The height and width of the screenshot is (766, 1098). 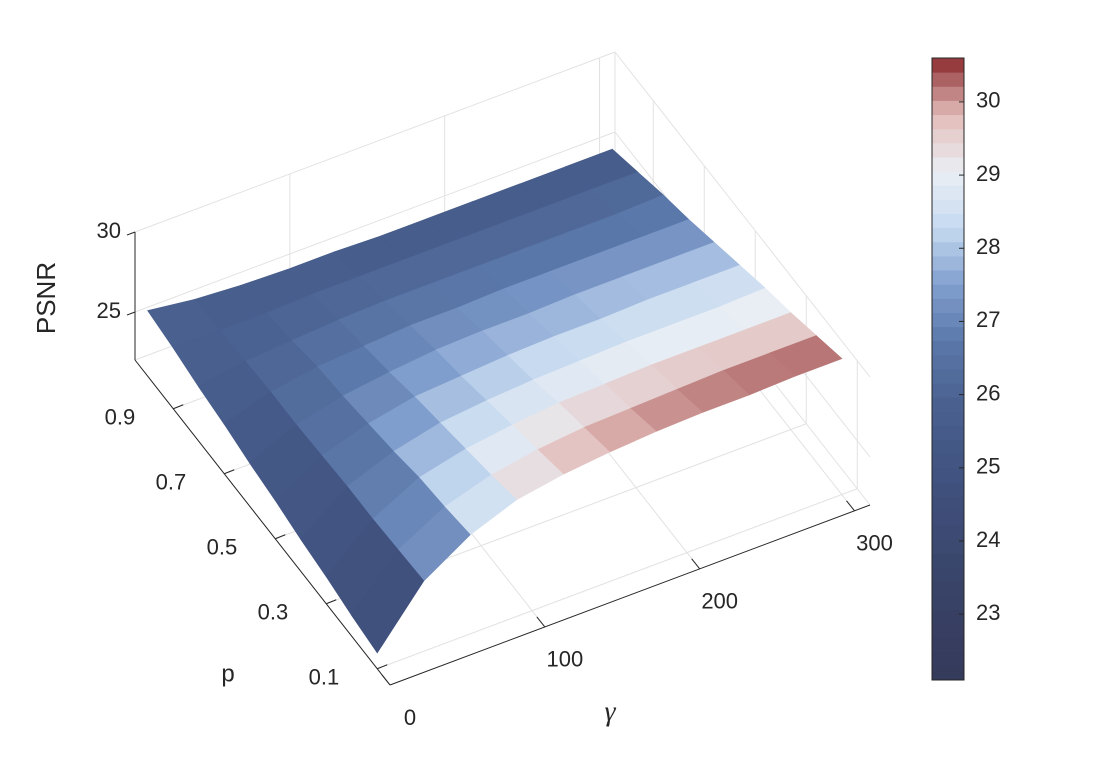 What do you see at coordinates (222, 547) in the screenshot?
I see `y-tick-label: 0.5` at bounding box center [222, 547].